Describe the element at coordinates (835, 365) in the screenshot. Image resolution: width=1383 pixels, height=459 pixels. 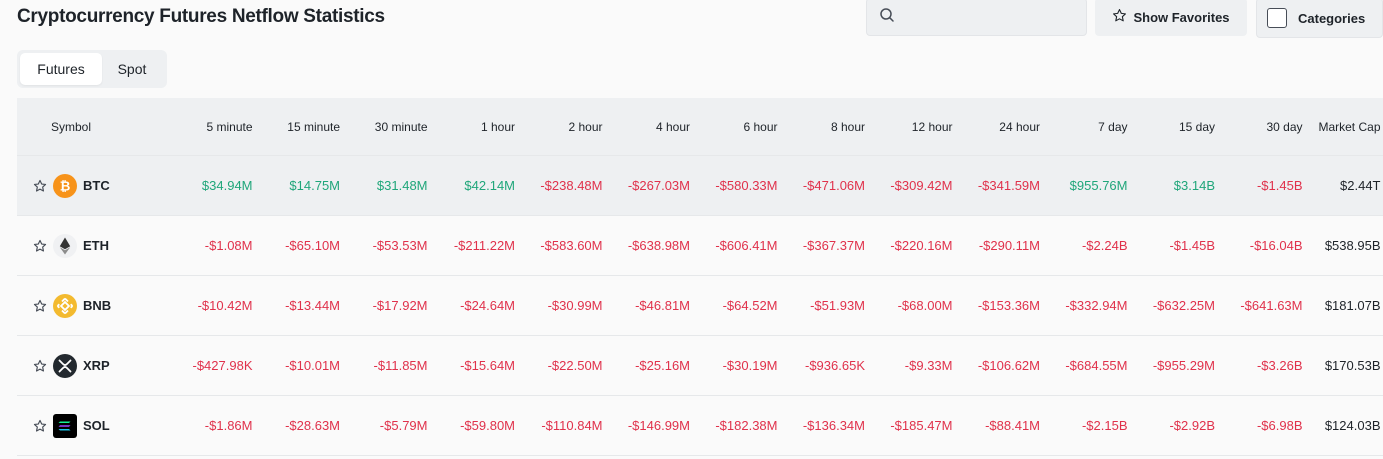
I see `netflow-value: -$936.65K` at that location.